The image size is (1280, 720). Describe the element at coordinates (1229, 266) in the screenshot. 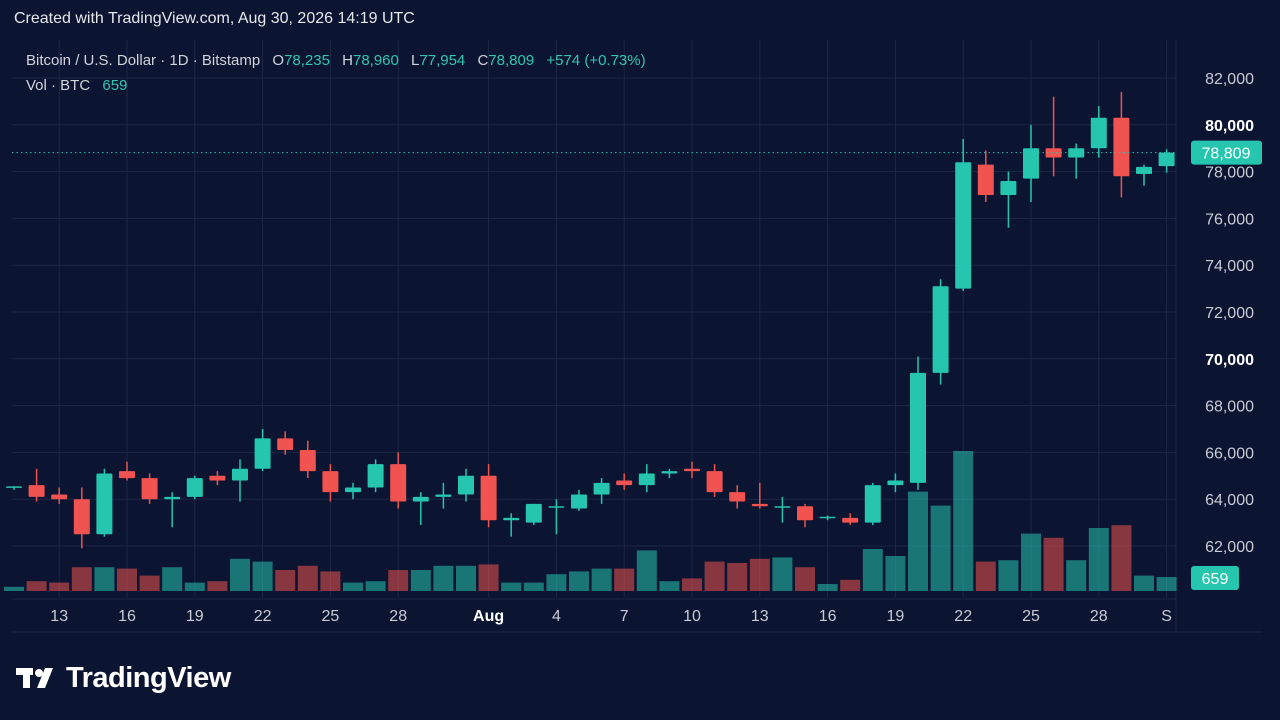

I see `y-tick-label: 74,000` at that location.